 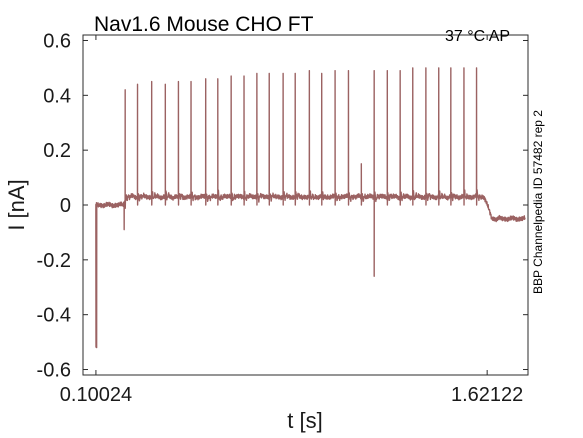 I want to click on y-axis-label: I [nA], so click(x=16, y=204).